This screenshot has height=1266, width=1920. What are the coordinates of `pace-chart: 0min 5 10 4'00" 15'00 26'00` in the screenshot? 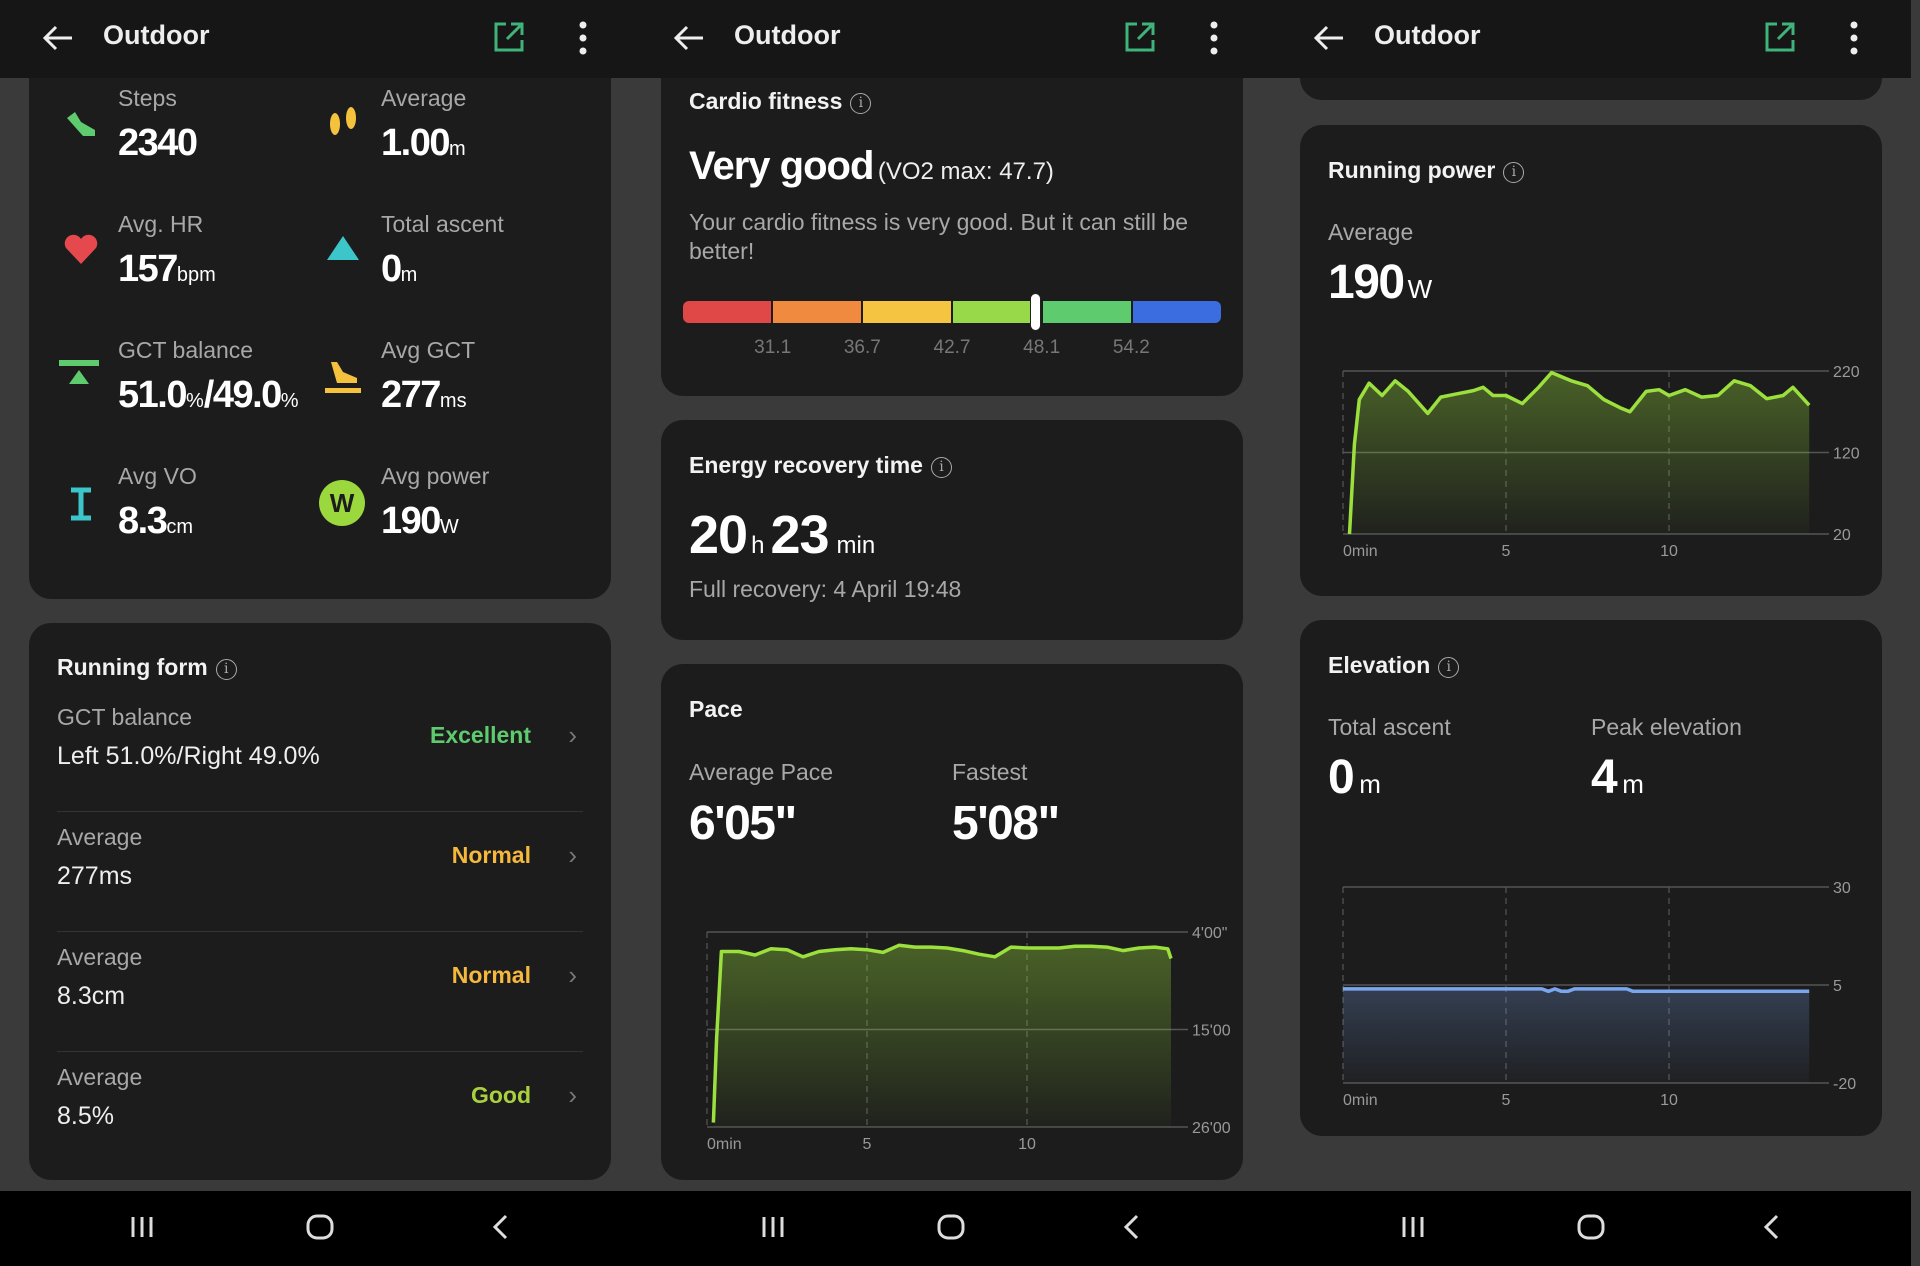 It's located at (968, 1039).